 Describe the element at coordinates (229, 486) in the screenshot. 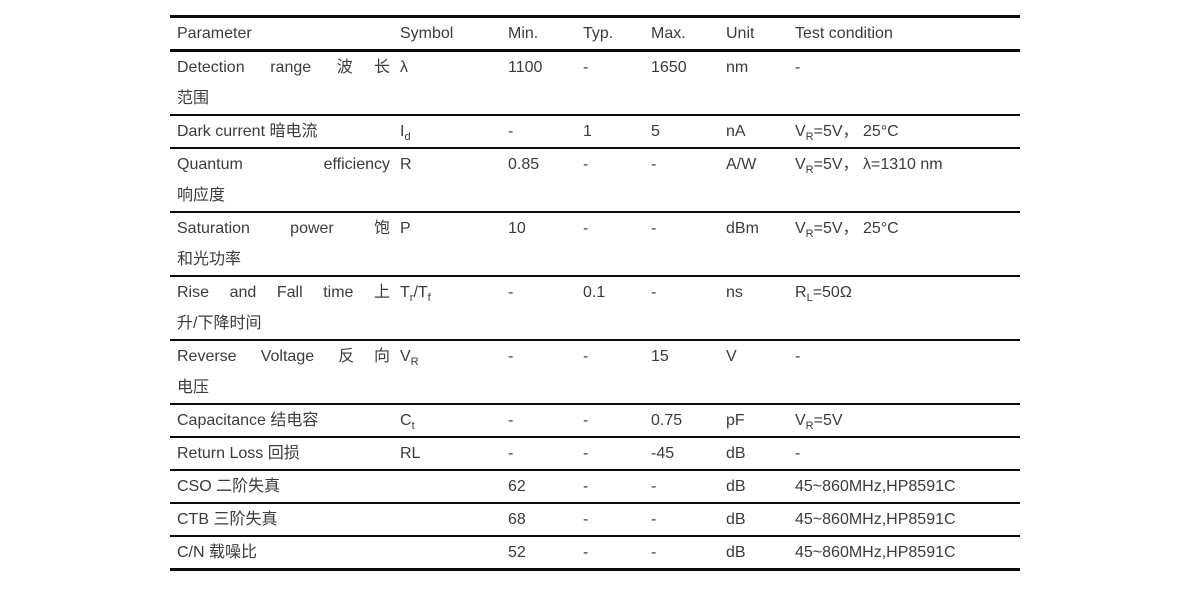

I see `param-line: CSO 二阶失真` at that location.